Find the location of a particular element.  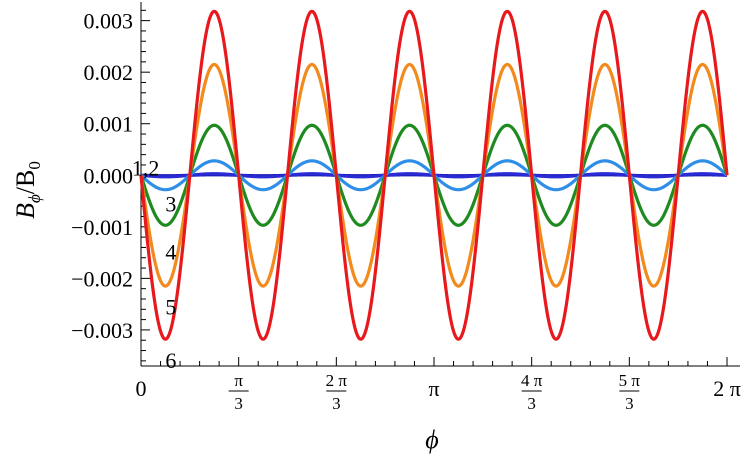

y-tick-label: −0.001 is located at coordinates (102, 227).